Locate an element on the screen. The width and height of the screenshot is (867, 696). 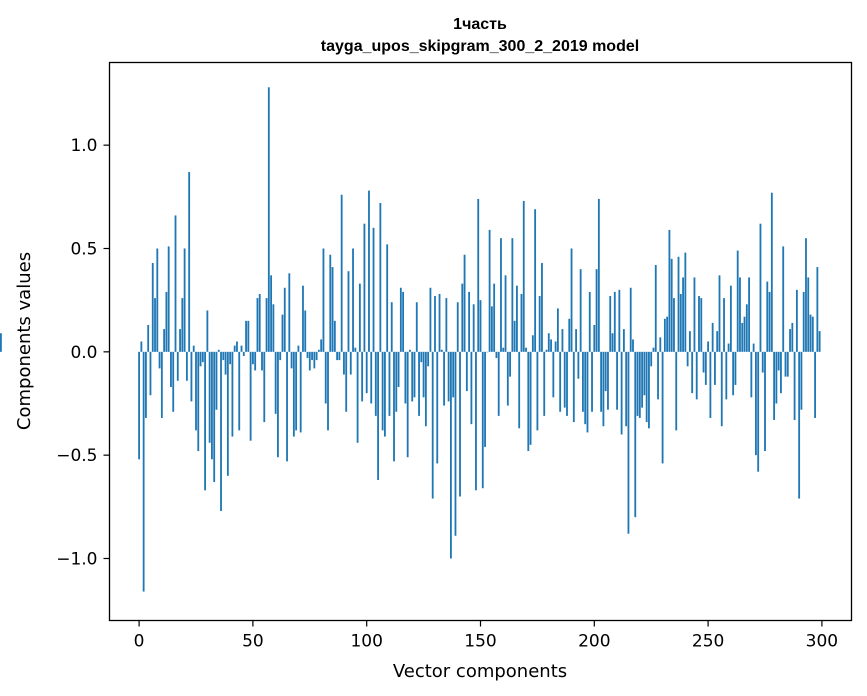
y-axis: −1.0 −0.5 0.0 0.5 1.0 is located at coordinates (83, 353).